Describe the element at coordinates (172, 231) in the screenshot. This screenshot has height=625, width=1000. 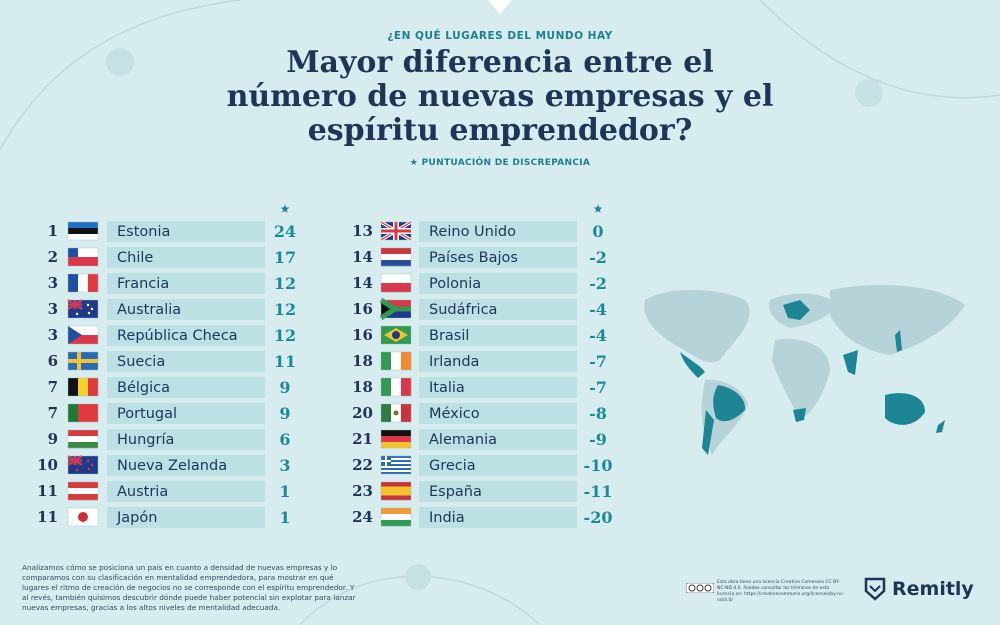
I see `table-row: 1 Estonia 24` at that location.